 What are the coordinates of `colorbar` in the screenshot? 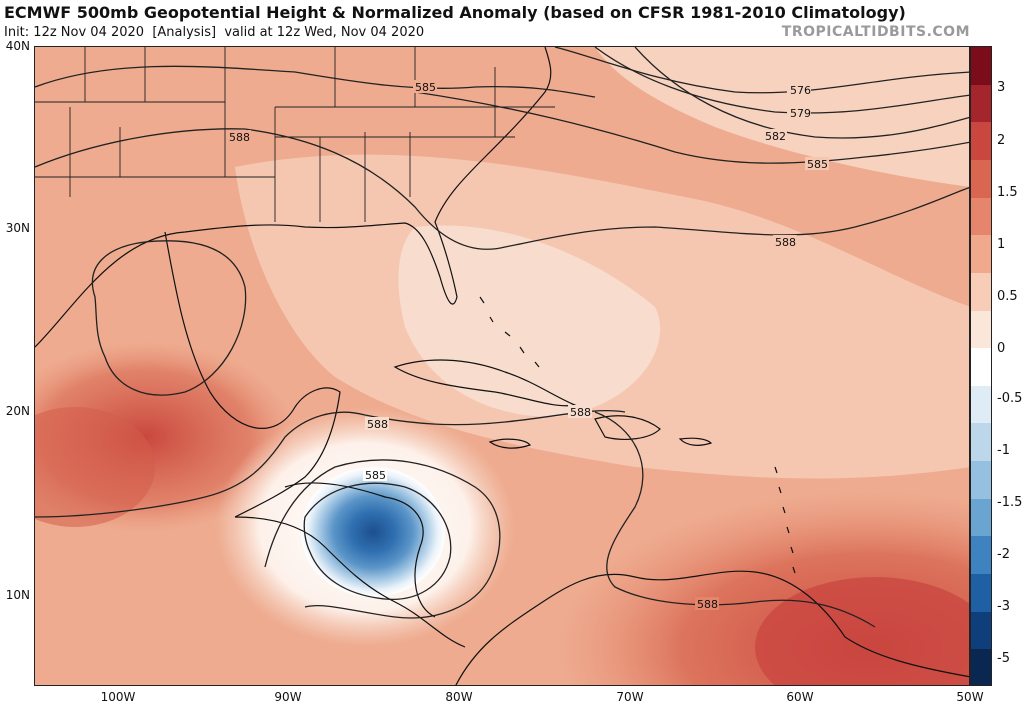 It's located at (981, 366).